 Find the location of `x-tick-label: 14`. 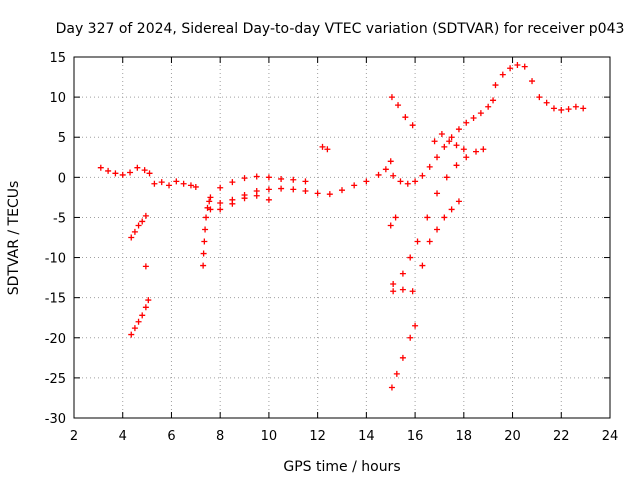

x-tick-label: 14 is located at coordinates (366, 436).